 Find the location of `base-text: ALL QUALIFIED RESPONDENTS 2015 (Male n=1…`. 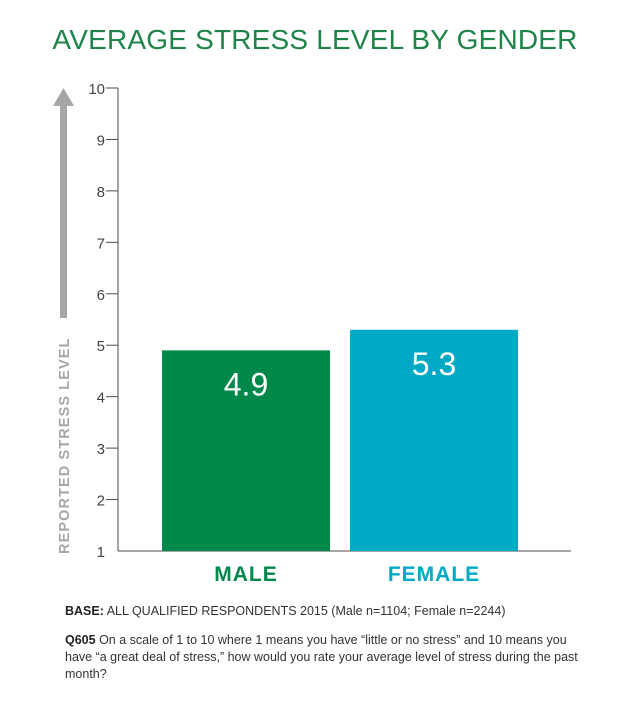

base-text: ALL QUALIFIED RESPONDENTS 2015 (Male n=1… is located at coordinates (304, 611).